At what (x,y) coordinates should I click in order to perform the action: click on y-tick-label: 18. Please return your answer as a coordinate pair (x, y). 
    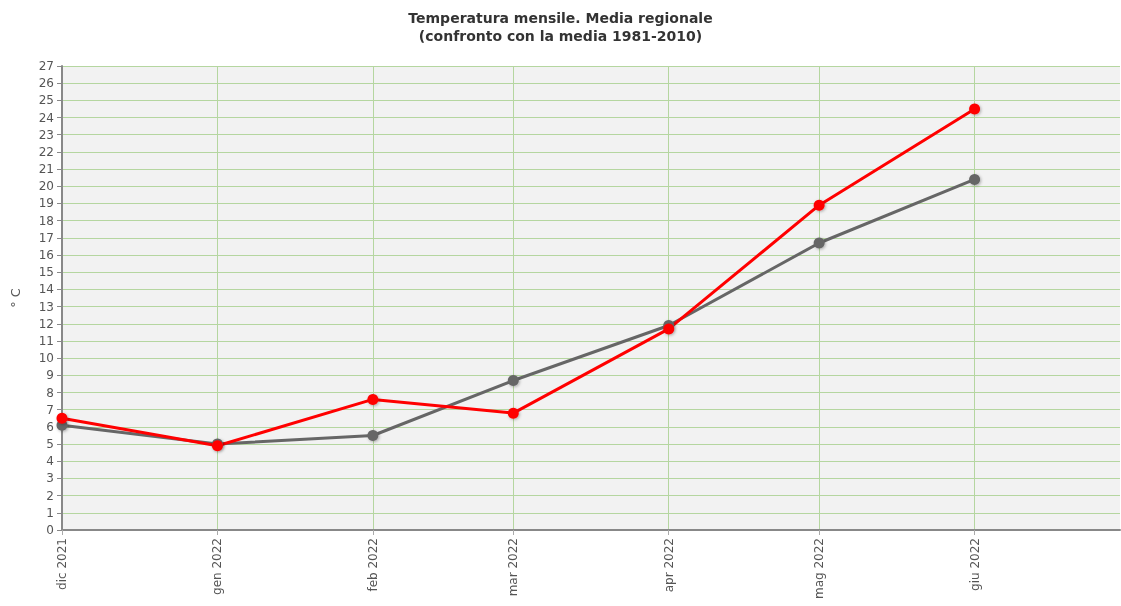
    Looking at the image, I should click on (46, 220).